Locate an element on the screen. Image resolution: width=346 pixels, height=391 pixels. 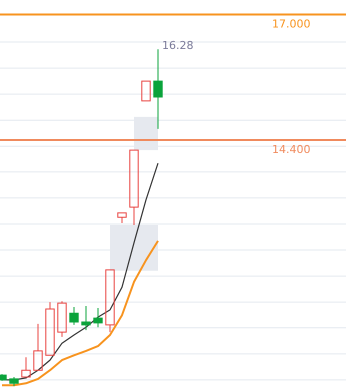
ref-line-label: 17.000 is located at coordinates (291, 23).